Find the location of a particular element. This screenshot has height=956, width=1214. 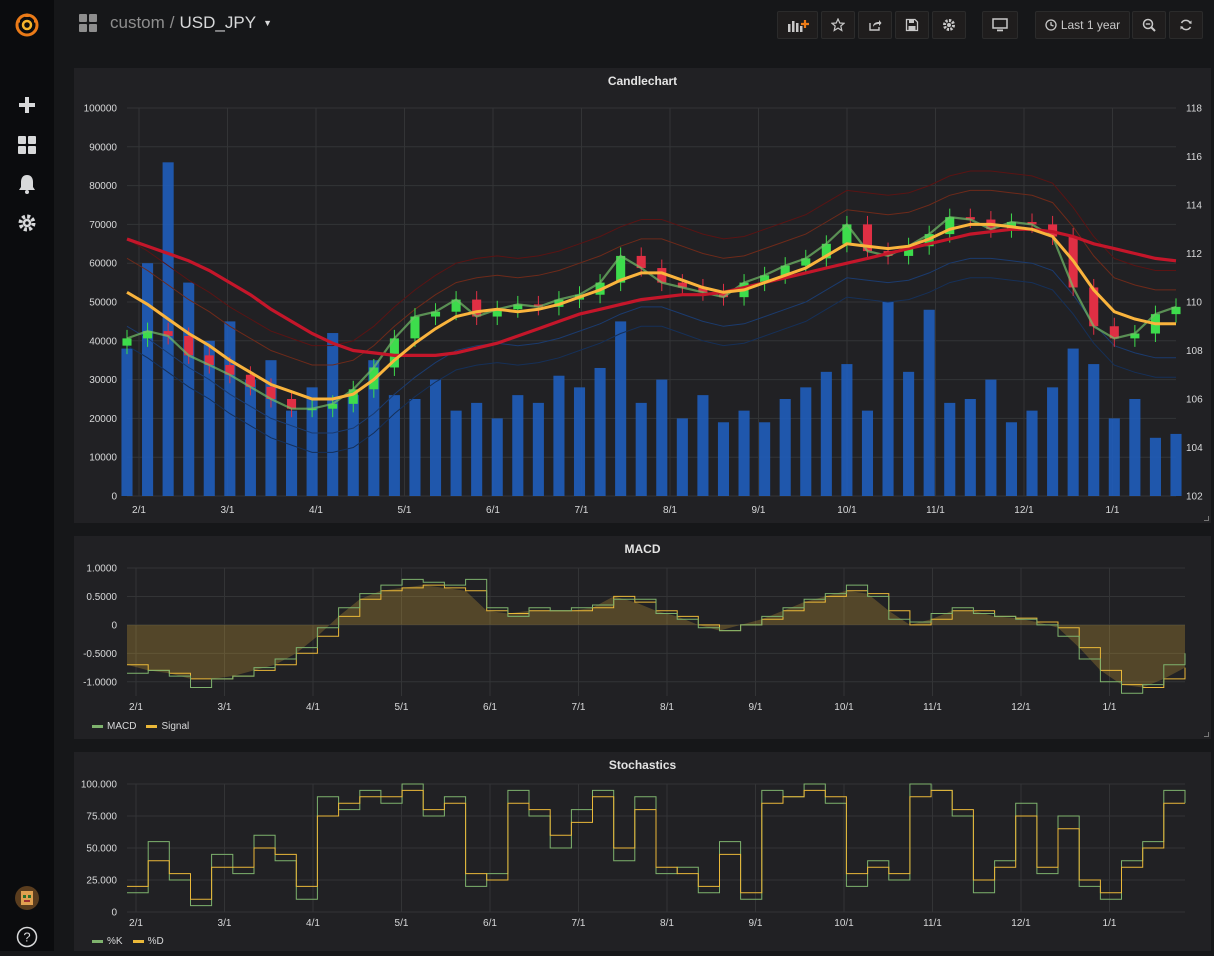

legend-item-signal: Signal is located at coordinates (167, 726).